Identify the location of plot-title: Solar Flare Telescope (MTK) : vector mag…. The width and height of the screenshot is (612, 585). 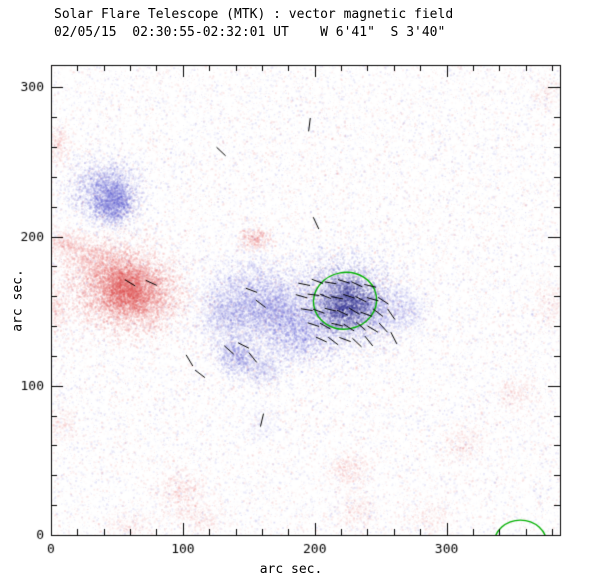
(254, 14).